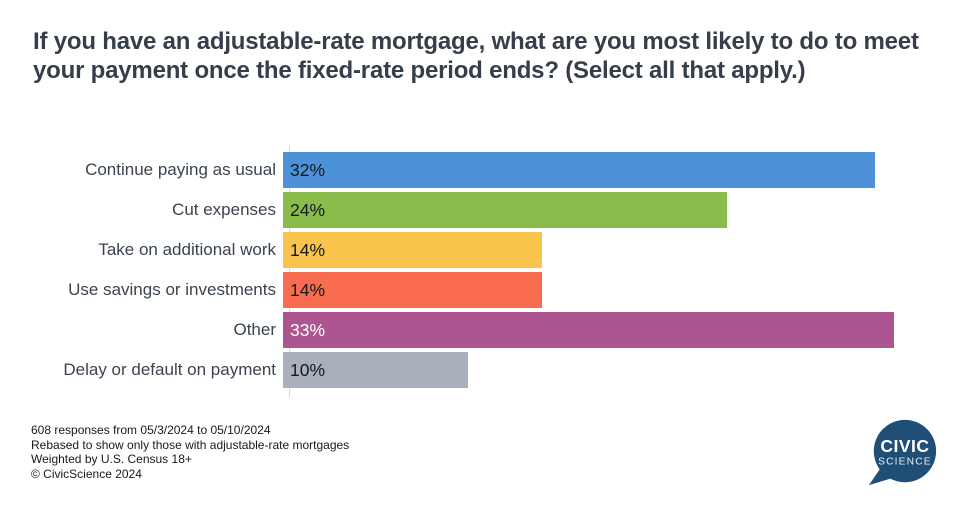  Describe the element at coordinates (308, 209) in the screenshot. I see `bar-value-label: 24%` at that location.